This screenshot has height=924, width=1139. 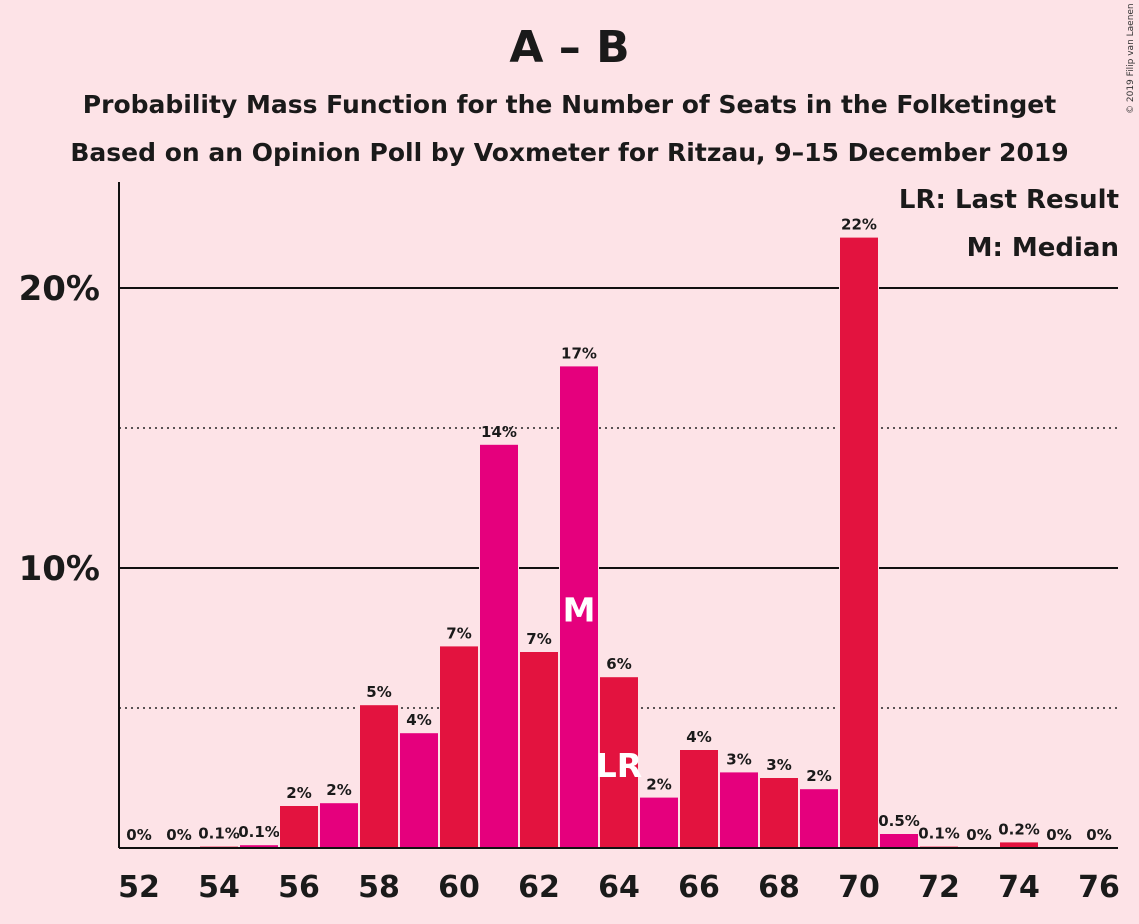 I want to click on data-label: 6%, so click(x=618, y=664).